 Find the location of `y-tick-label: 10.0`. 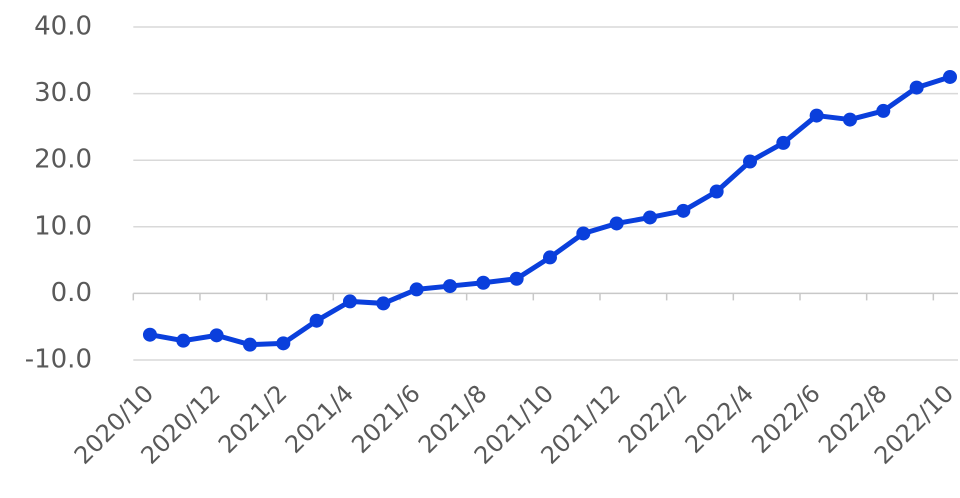

y-tick-label: 10.0 is located at coordinates (63, 226).